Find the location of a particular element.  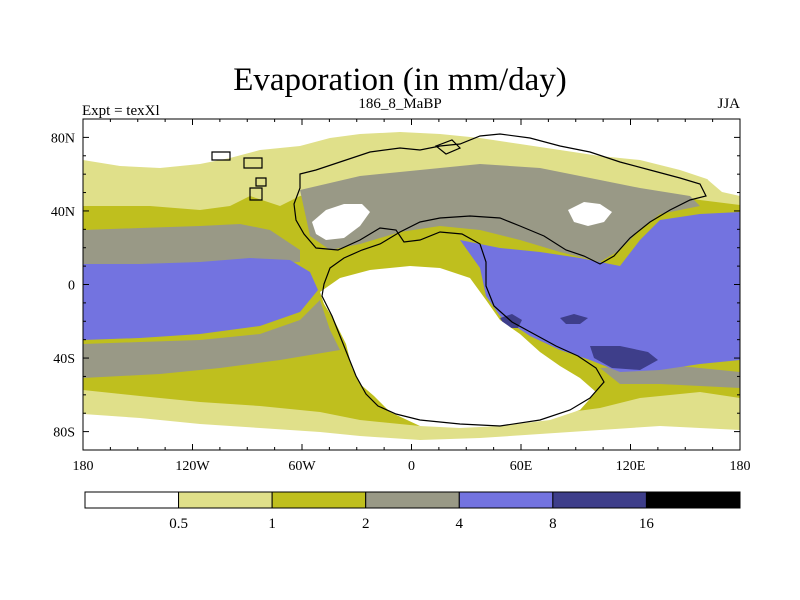

y-tick-label-0: 80N is located at coordinates (63, 138).